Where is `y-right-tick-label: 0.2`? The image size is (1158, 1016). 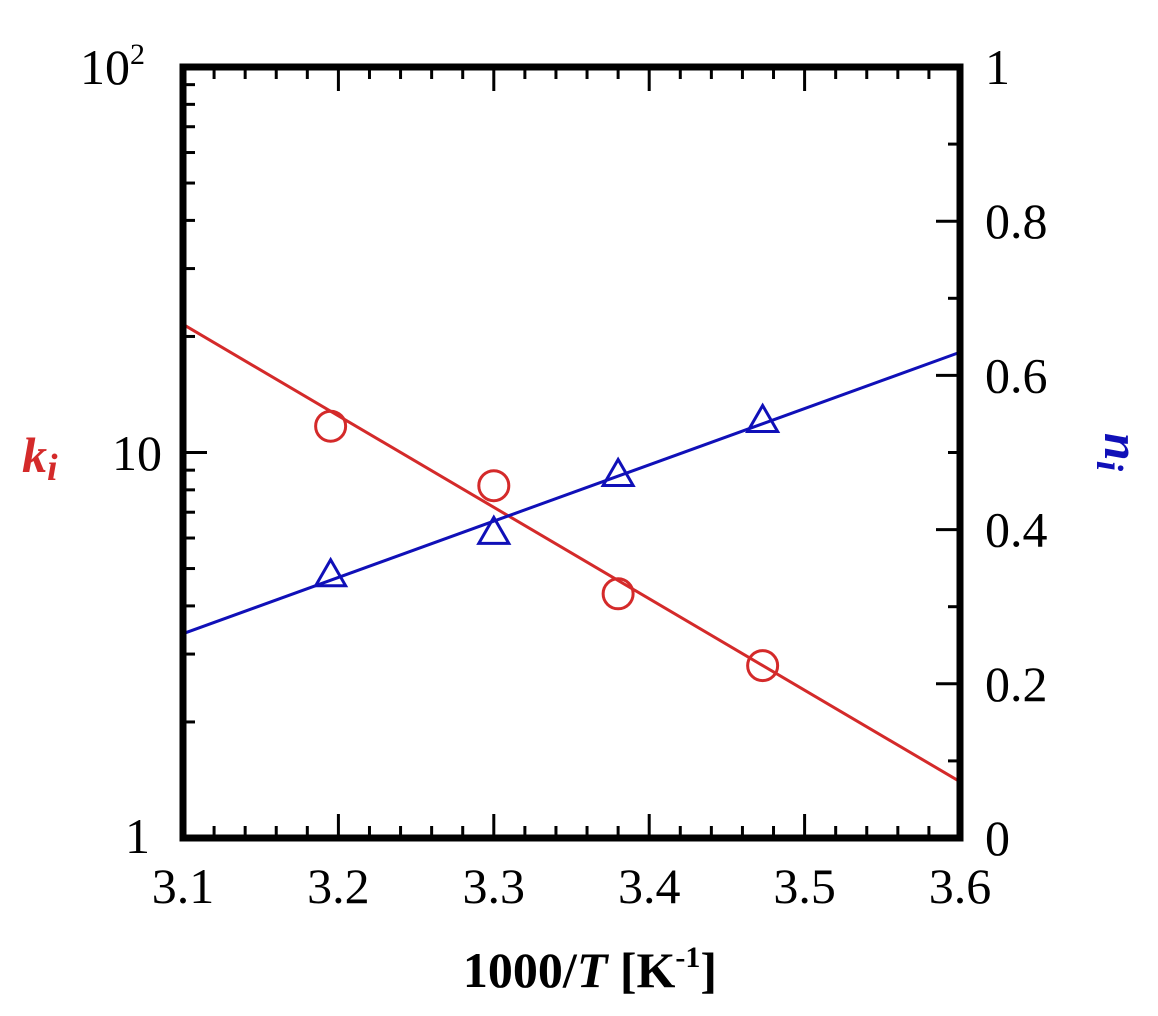
y-right-tick-label: 0.2 is located at coordinates (1016, 684).